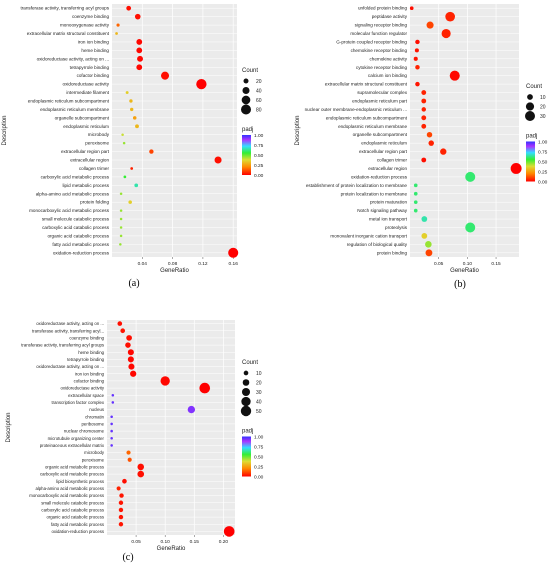 Image resolution: width=550 pixels, height=567 pixels. Describe the element at coordinates (543, 117) in the screenshot. I see `size-legend-label: 30` at that location.